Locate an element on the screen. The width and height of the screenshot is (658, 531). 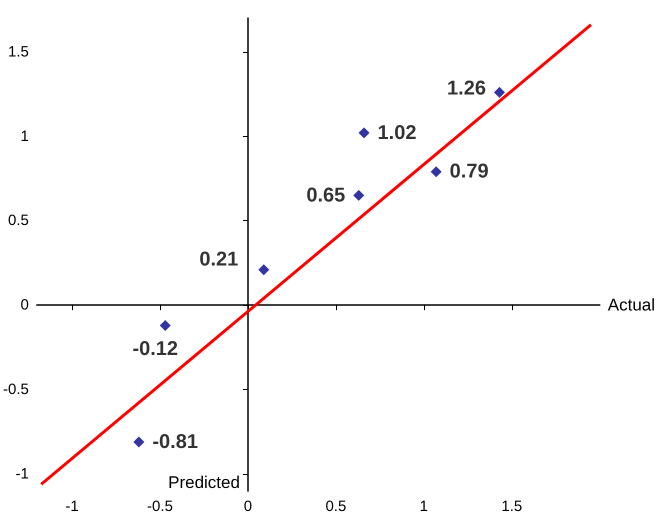
data-label: -0.12 is located at coordinates (155, 349).